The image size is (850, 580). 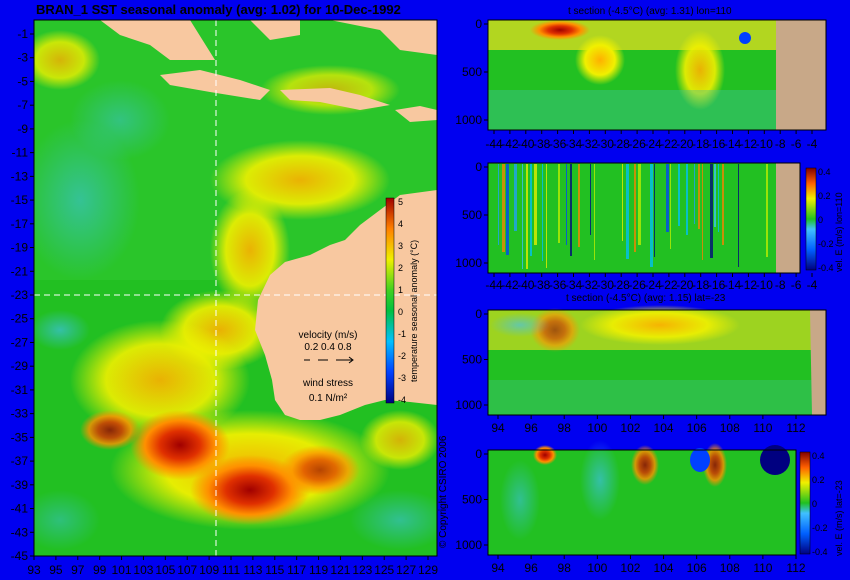 I want to click on lat-tick-label: -7, so click(x=22, y=105).